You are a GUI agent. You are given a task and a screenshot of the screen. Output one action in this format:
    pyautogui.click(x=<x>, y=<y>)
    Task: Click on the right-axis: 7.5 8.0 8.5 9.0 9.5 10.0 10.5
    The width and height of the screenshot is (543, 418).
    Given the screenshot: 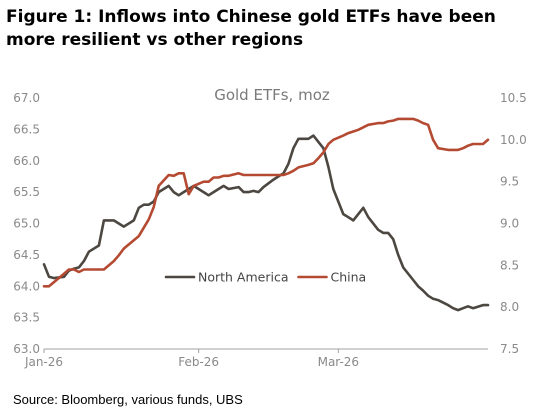 What is the action you would take?
    pyautogui.click(x=513, y=223)
    